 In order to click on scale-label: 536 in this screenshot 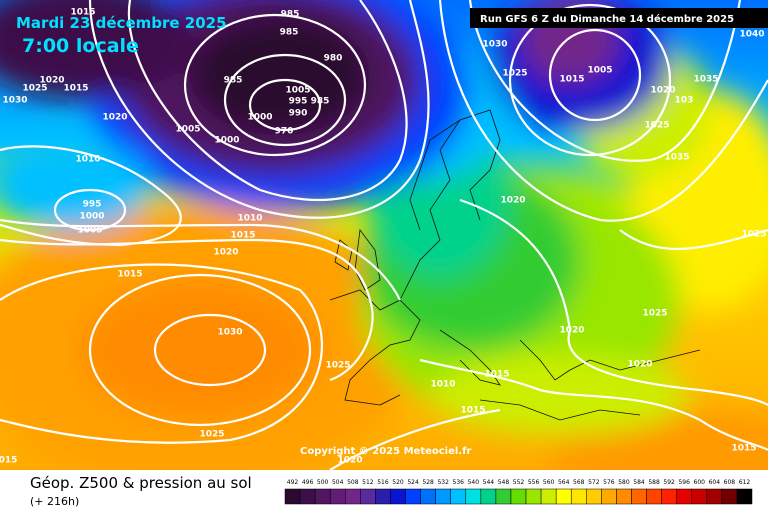, I will do `click(459, 482)`.